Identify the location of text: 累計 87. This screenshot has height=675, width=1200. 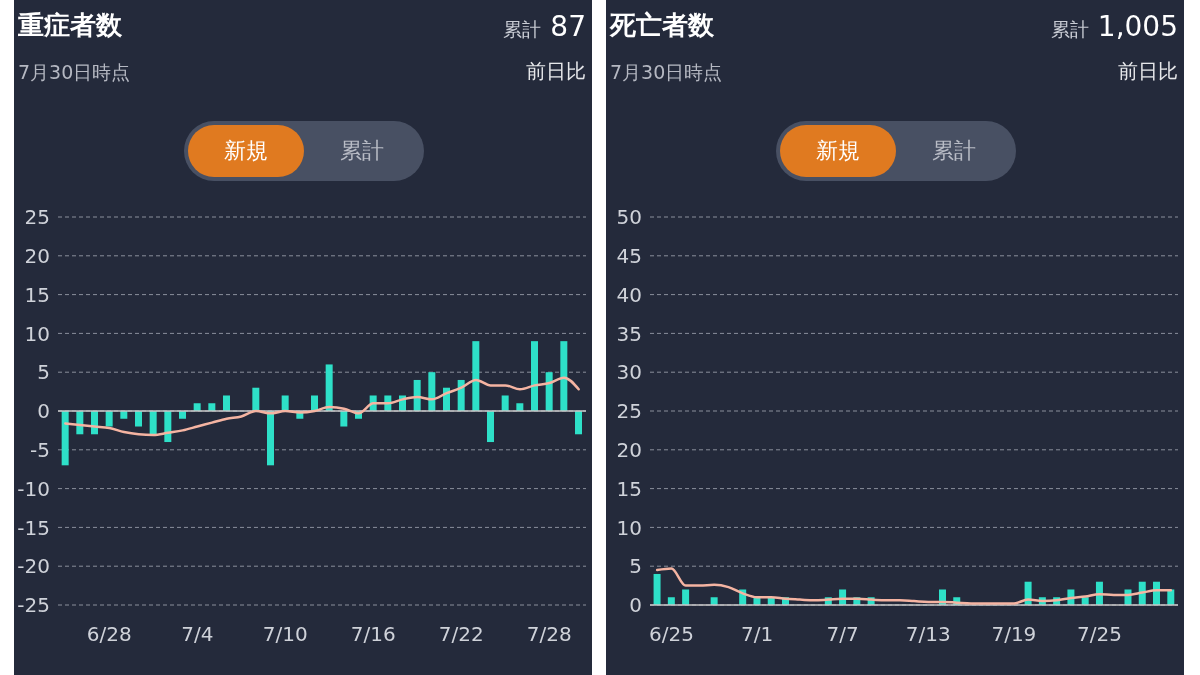
(544, 26).